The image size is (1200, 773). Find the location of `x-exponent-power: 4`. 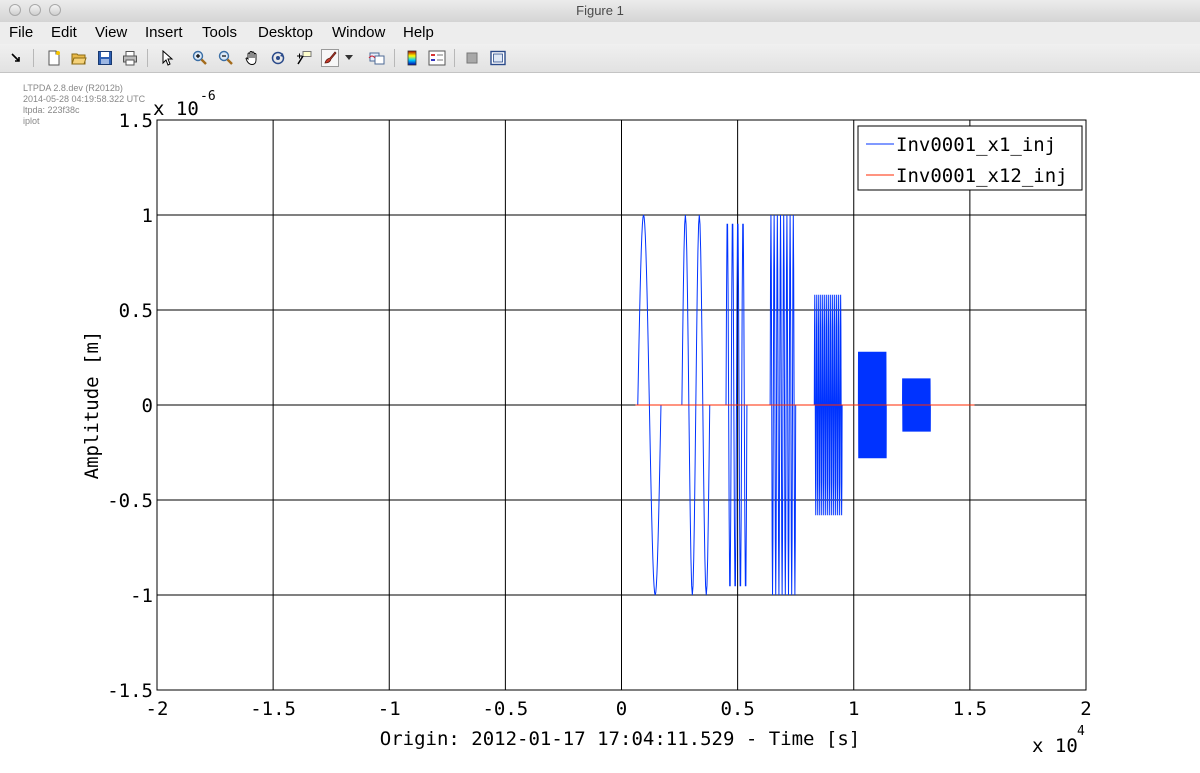

x-exponent-power: 4 is located at coordinates (1081, 731).